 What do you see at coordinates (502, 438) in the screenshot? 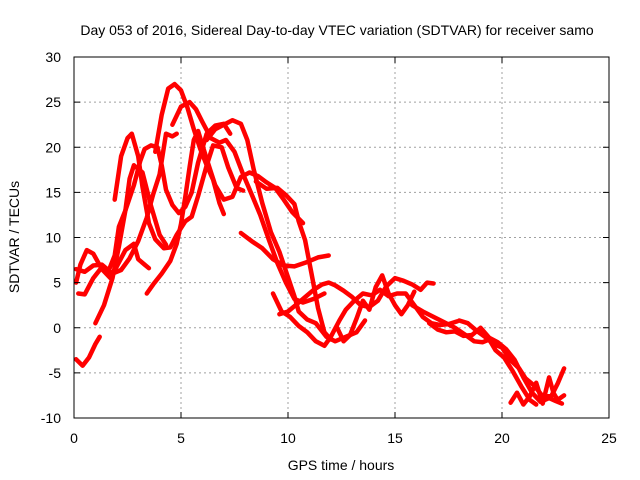
I see `x-tick-label: 20` at bounding box center [502, 438].